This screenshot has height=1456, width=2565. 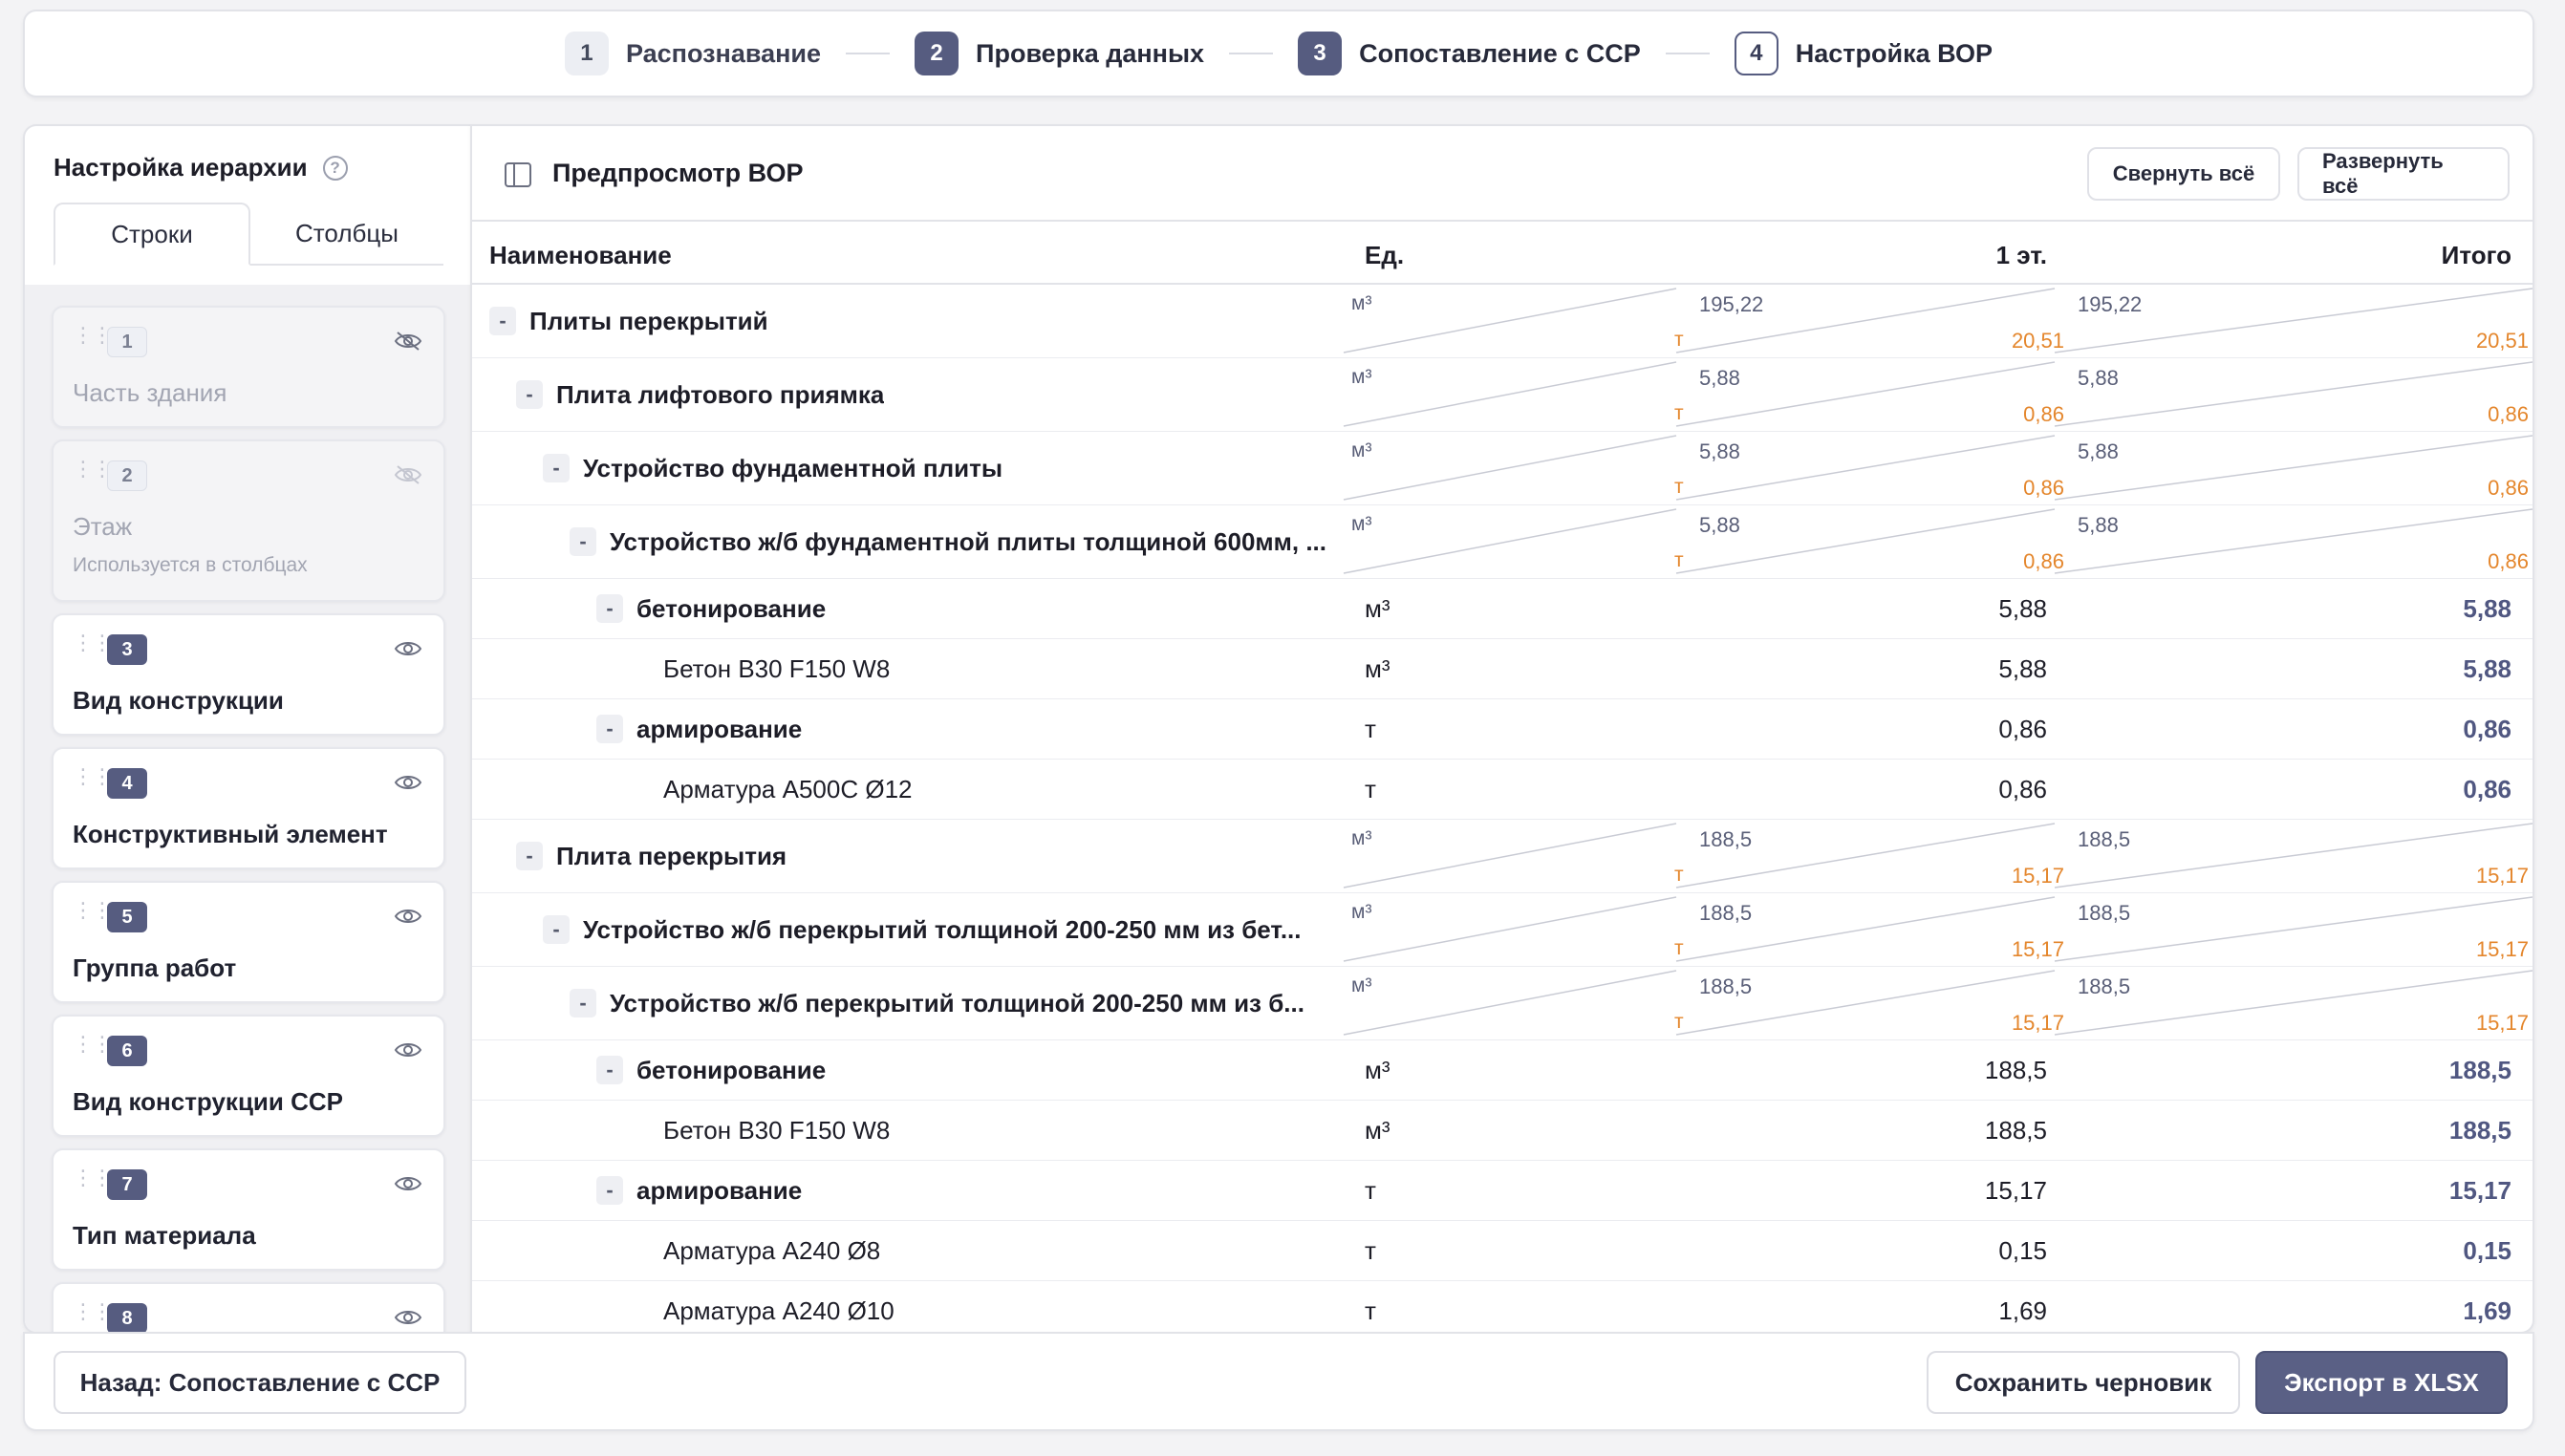 What do you see at coordinates (1731, 304) in the screenshot?
I see `floor-value-primary: 195,22` at bounding box center [1731, 304].